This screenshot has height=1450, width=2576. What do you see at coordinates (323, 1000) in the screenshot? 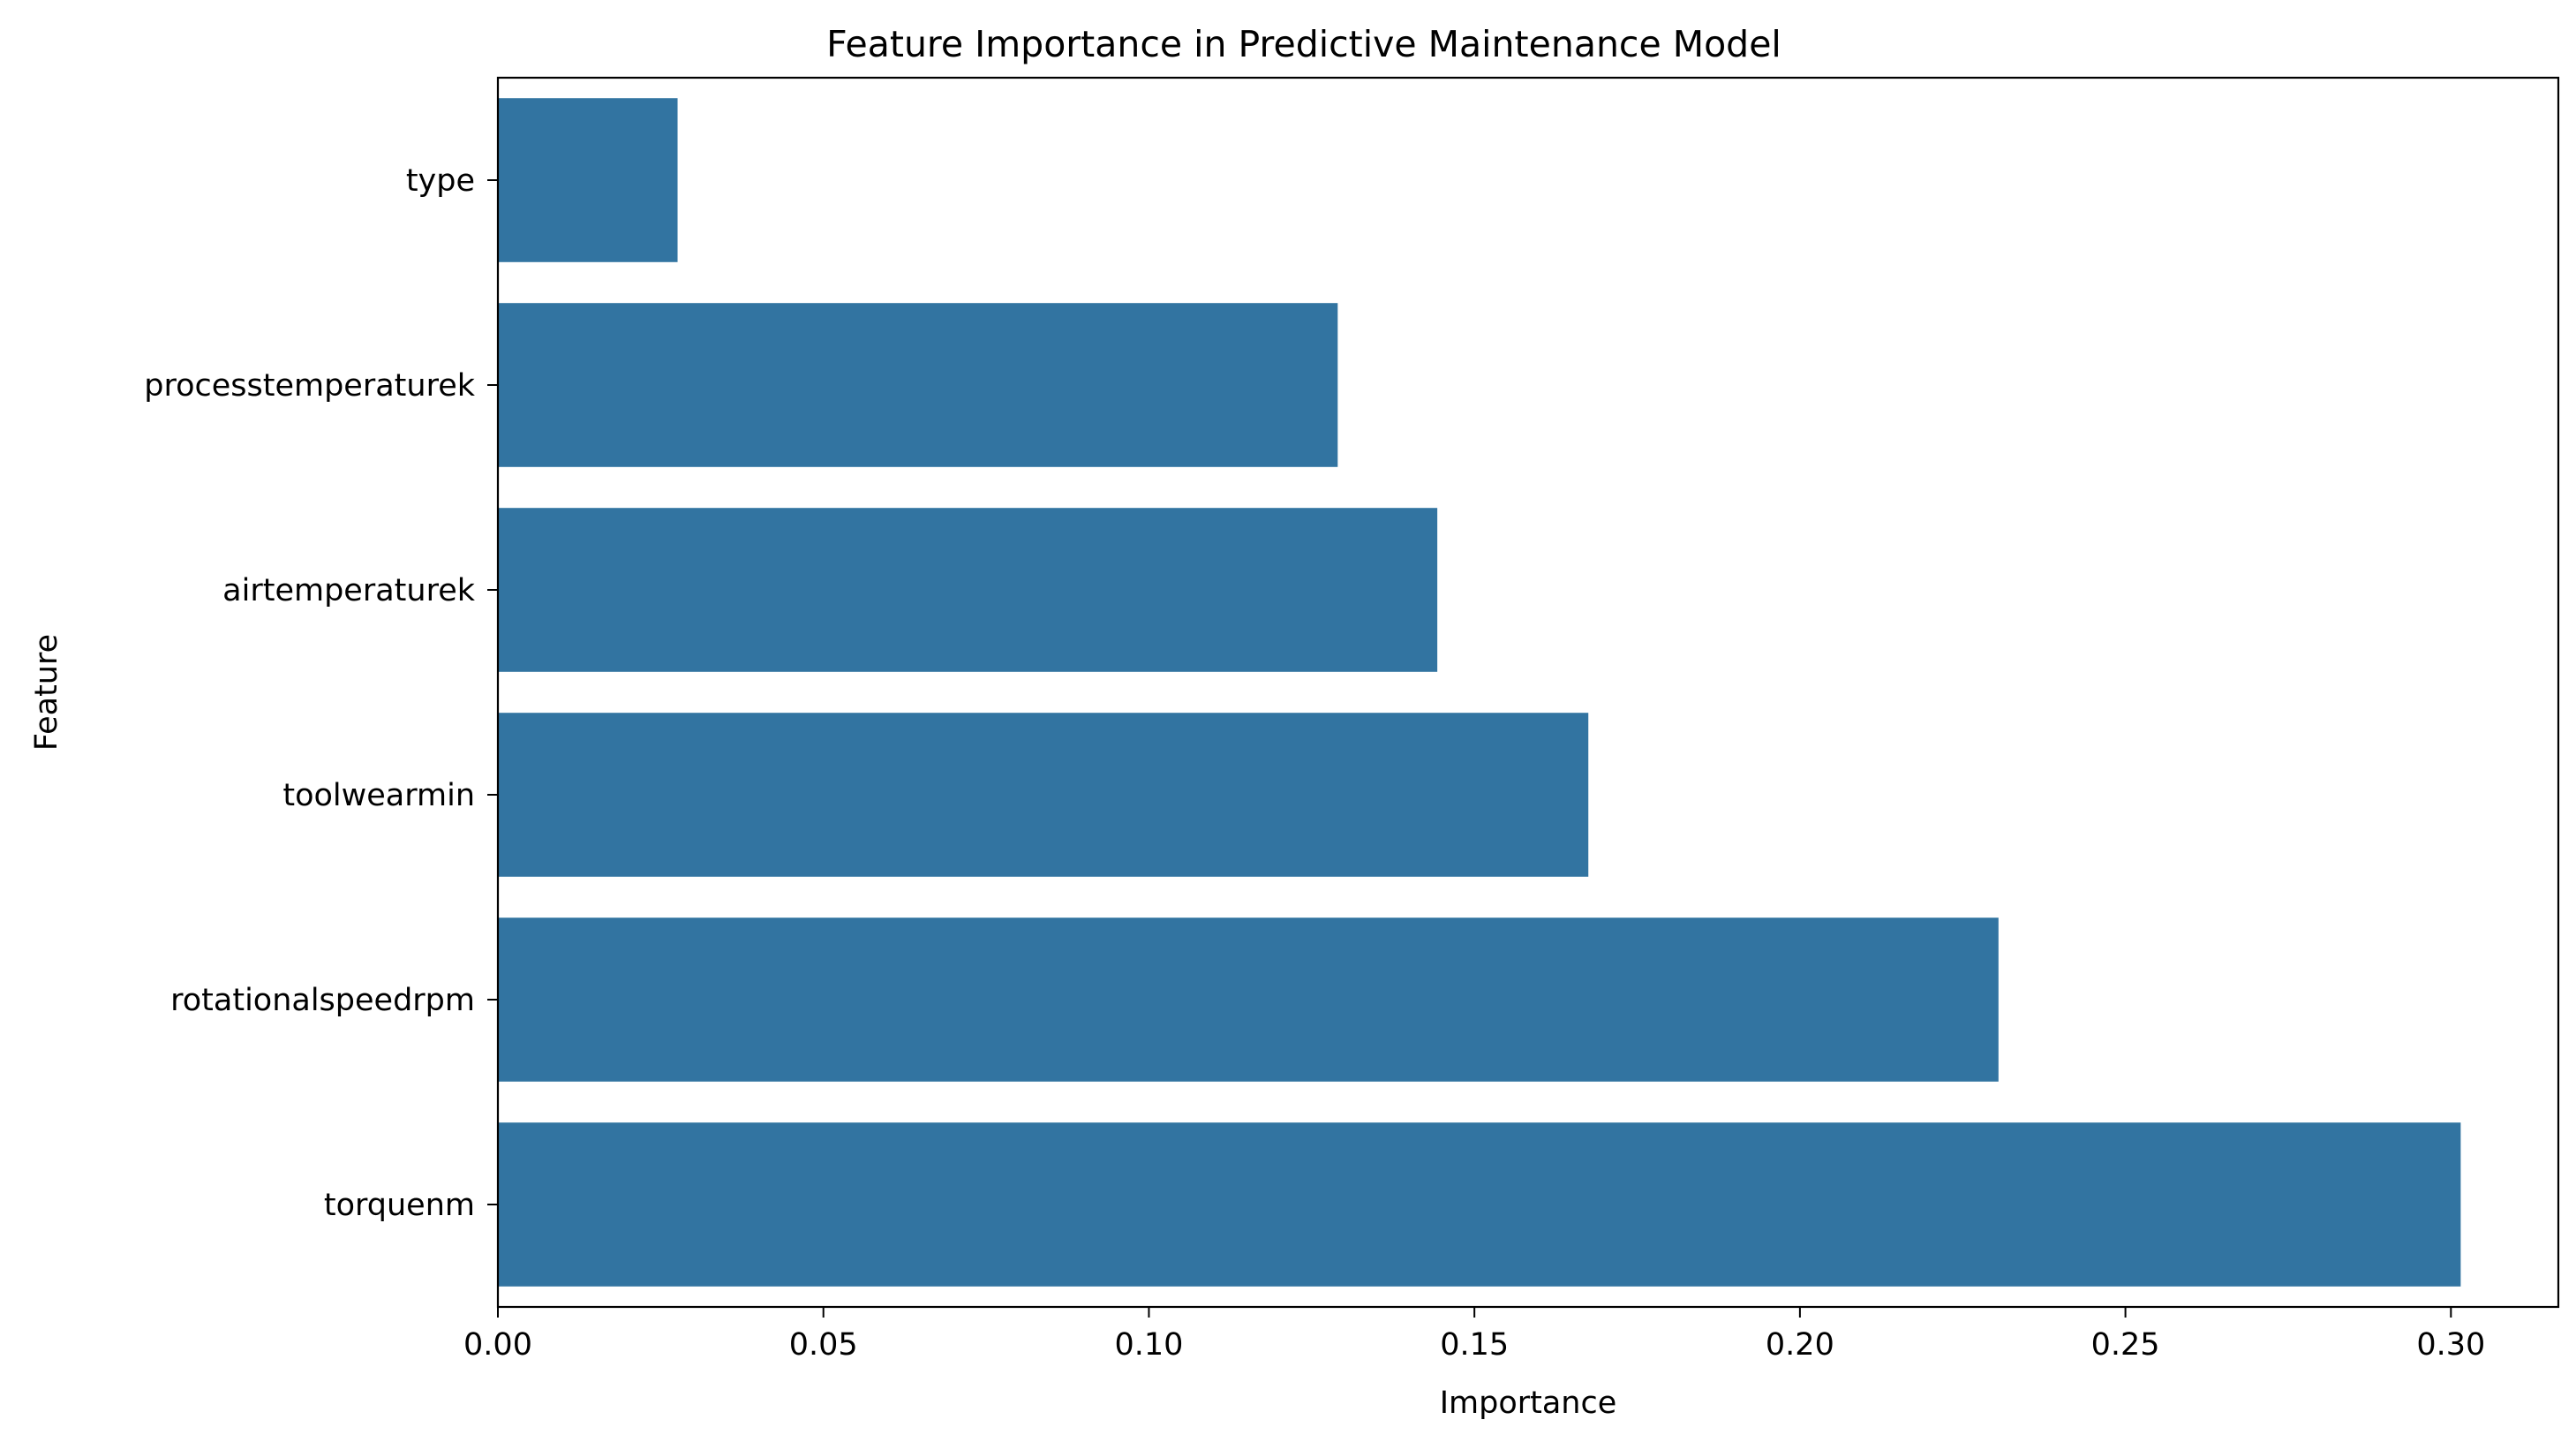
I see `y-tick-label: rotationalspeedrpm` at bounding box center [323, 1000].